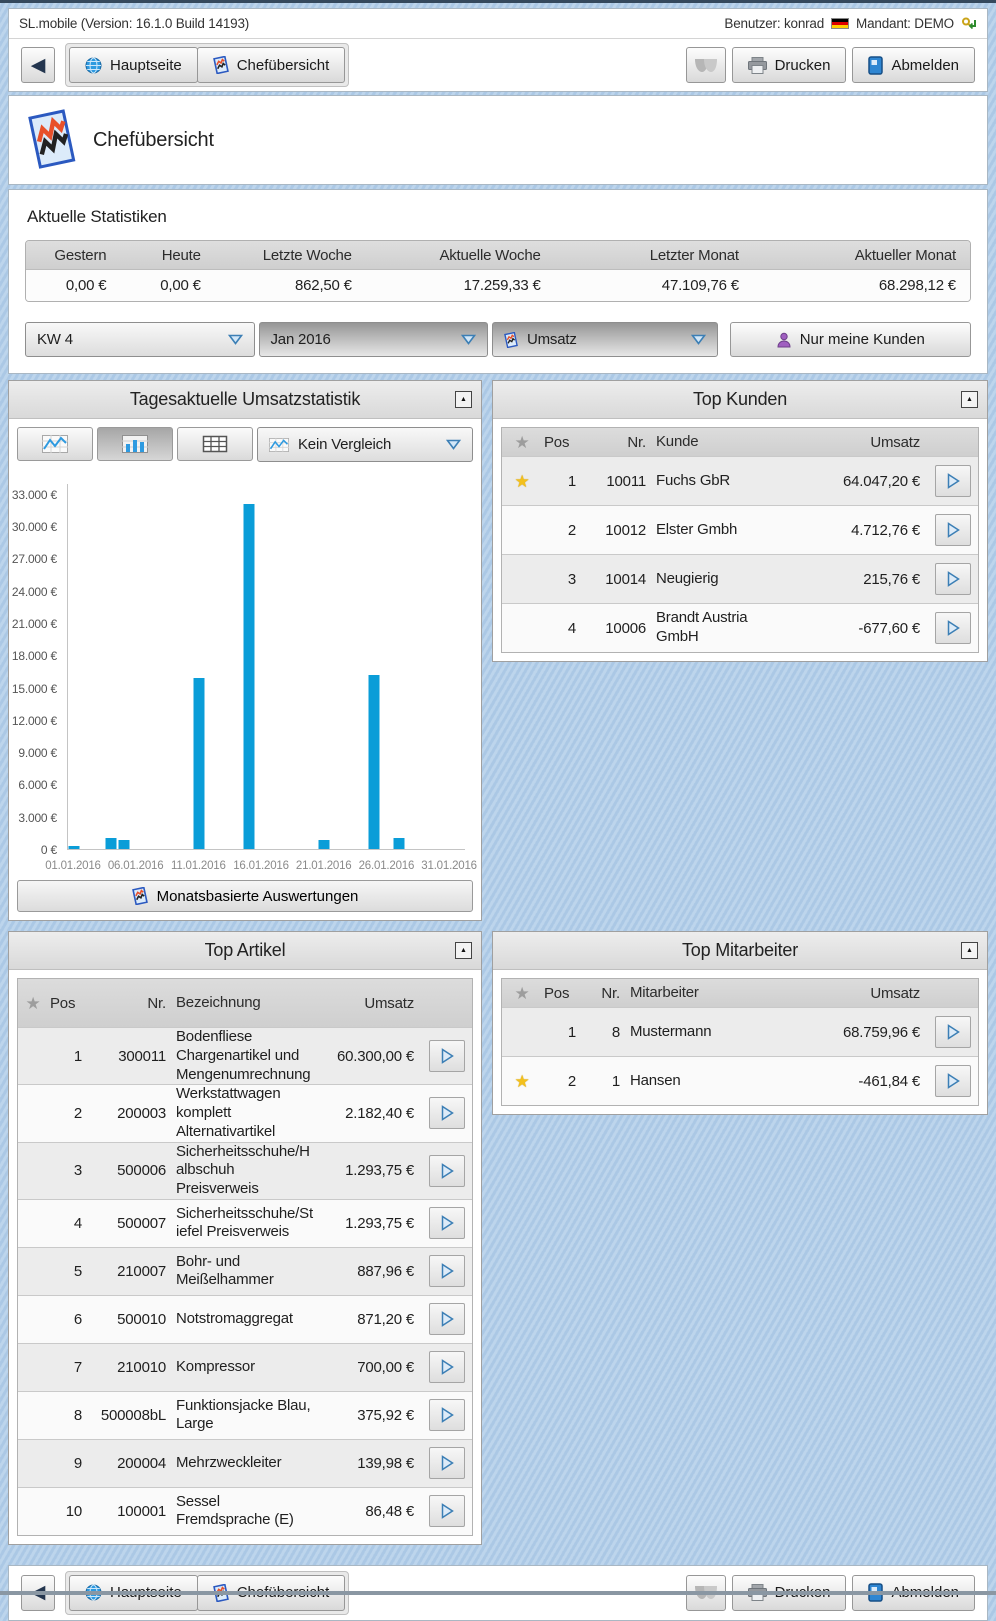 Image resolution: width=996 pixels, height=1621 pixels. I want to click on bar-chart-view-button, so click(135, 444).